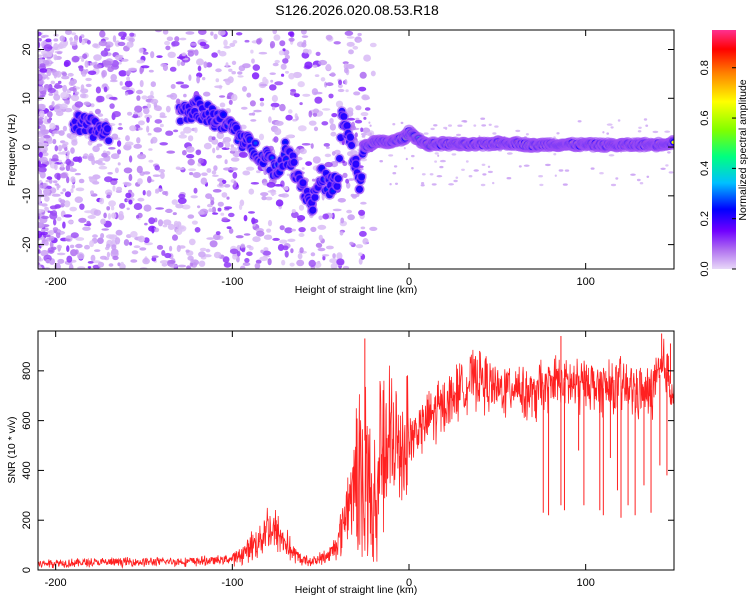  What do you see at coordinates (56, 282) in the screenshot?
I see `spectrogram-x-tick-label: -200` at bounding box center [56, 282].